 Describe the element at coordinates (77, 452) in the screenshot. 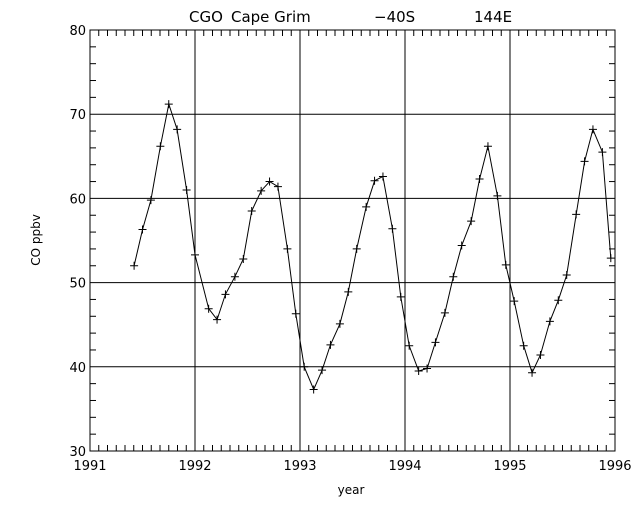

I see `y-tick-label: 30` at that location.